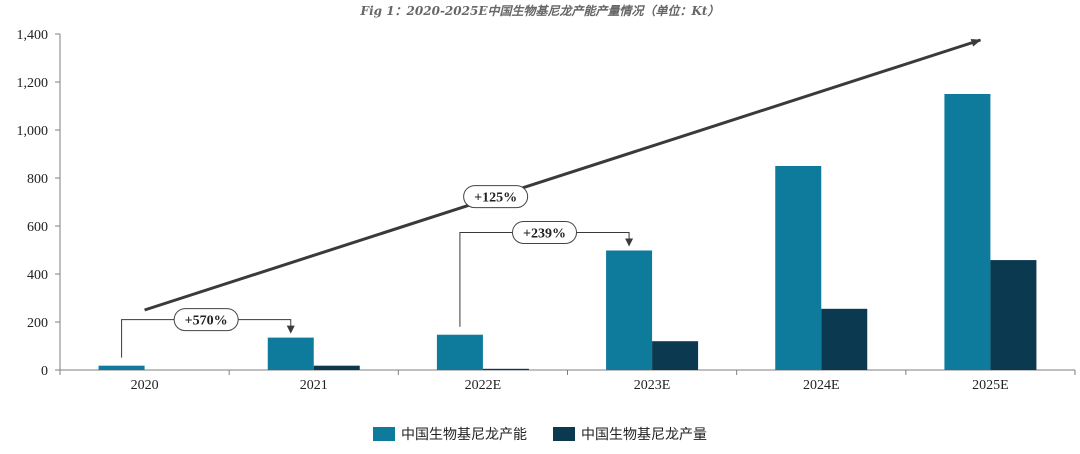  What do you see at coordinates (33, 131) in the screenshot?
I see `y-tick-label: 1,000` at bounding box center [33, 131].